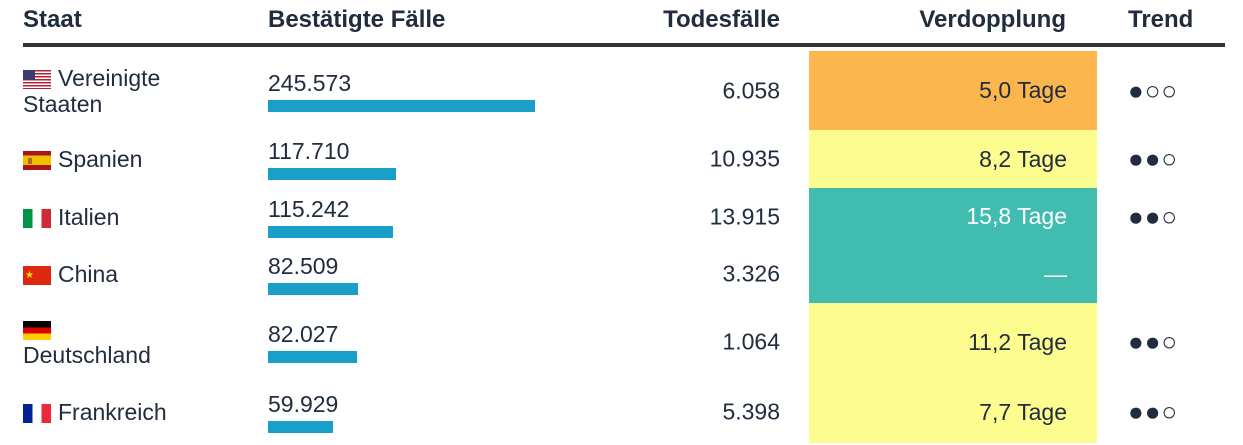 This screenshot has height=445, width=1243. What do you see at coordinates (310, 82) in the screenshot?
I see `confirmed-count: 245.573` at bounding box center [310, 82].